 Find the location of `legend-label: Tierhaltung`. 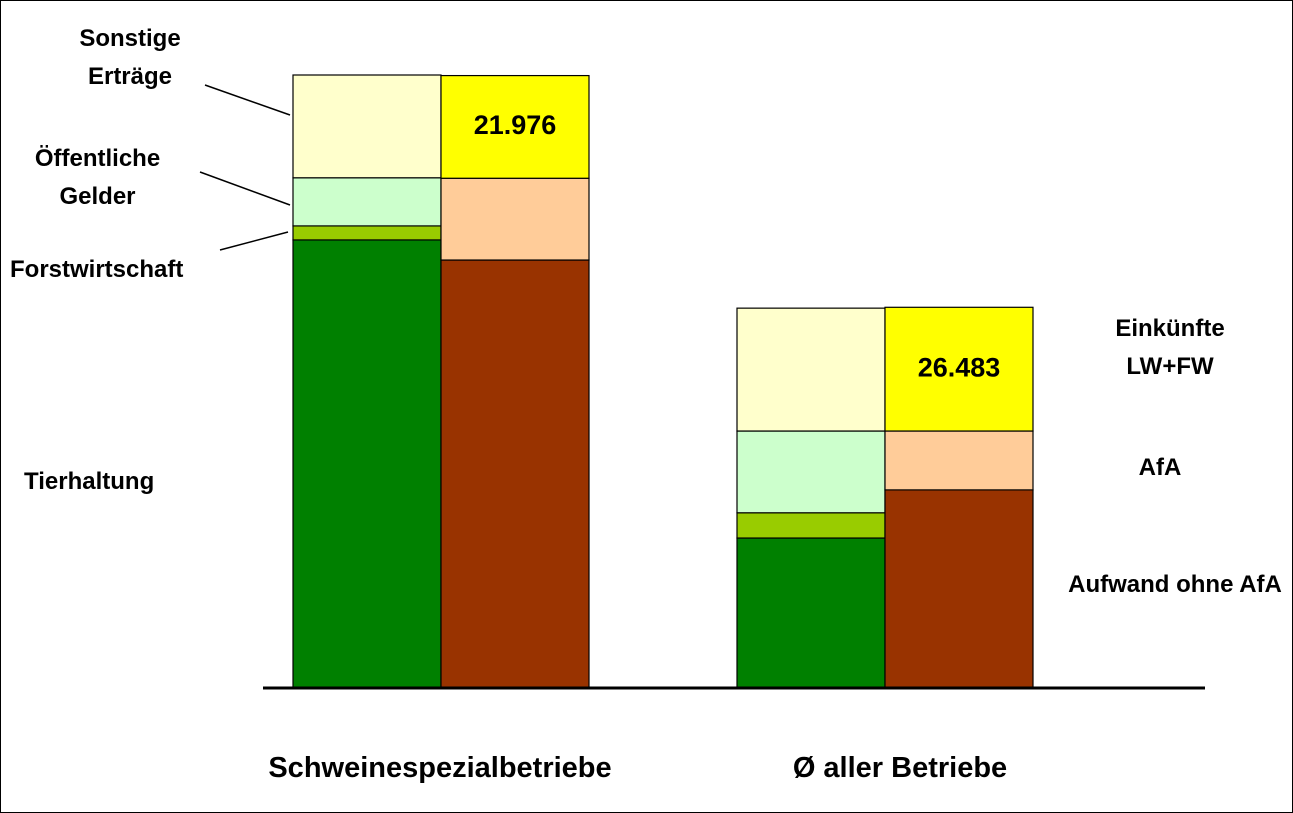

legend-label: Tierhaltung is located at coordinates (89, 481).